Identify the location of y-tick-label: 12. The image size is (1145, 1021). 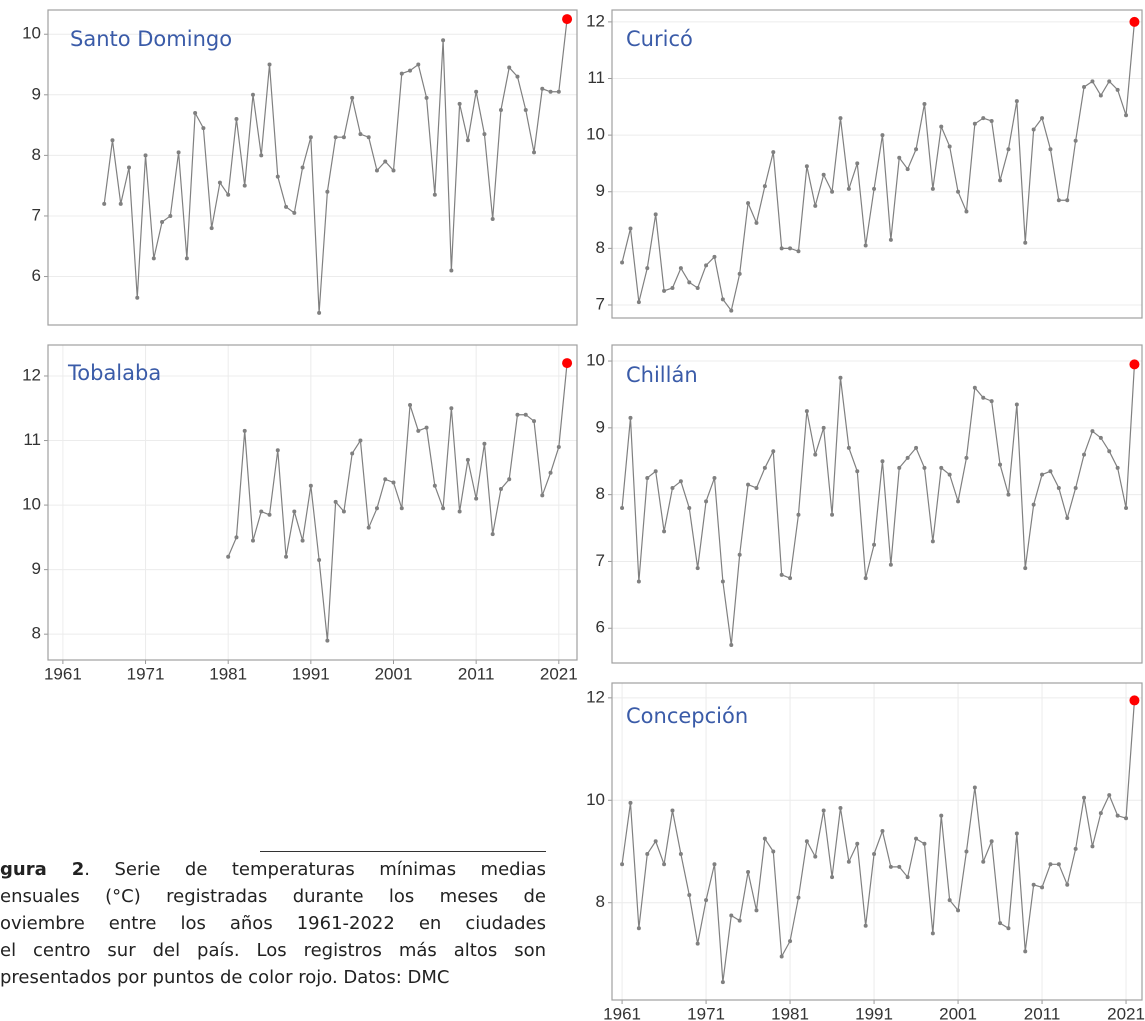
(595, 696).